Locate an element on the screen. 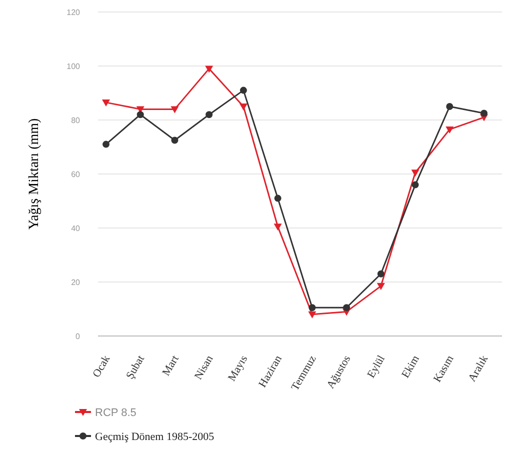 Image resolution: width=510 pixels, height=459 pixels. y-tick-label: 120 is located at coordinates (73, 12).